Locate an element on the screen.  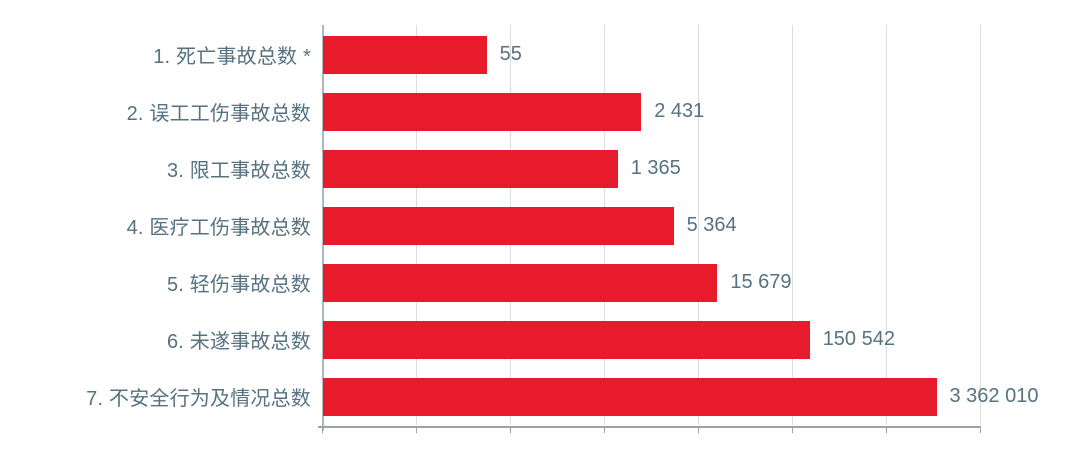
value-label: 2 431 is located at coordinates (679, 111).